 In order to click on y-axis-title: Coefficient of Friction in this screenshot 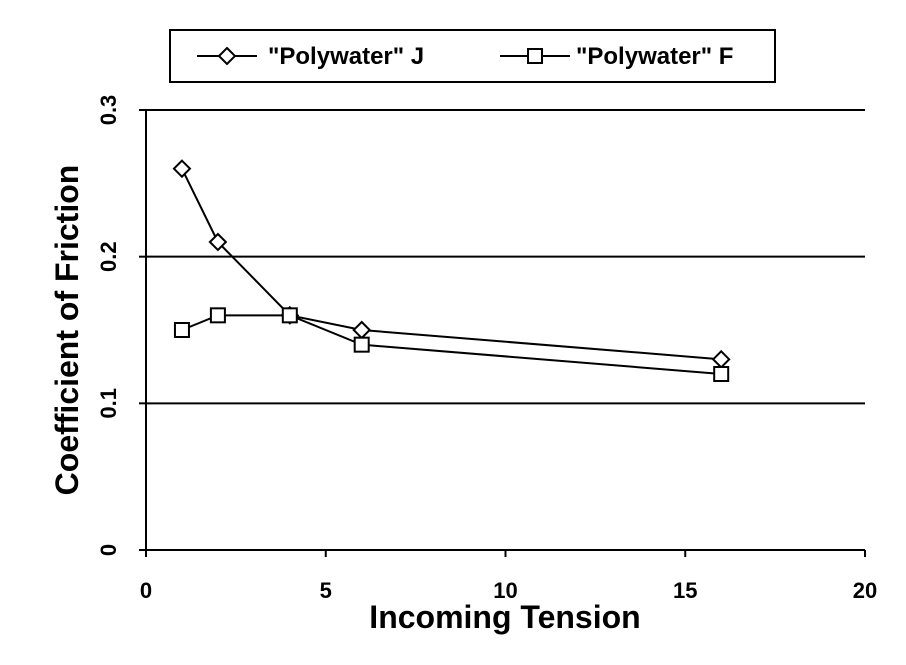, I will do `click(67, 330)`.